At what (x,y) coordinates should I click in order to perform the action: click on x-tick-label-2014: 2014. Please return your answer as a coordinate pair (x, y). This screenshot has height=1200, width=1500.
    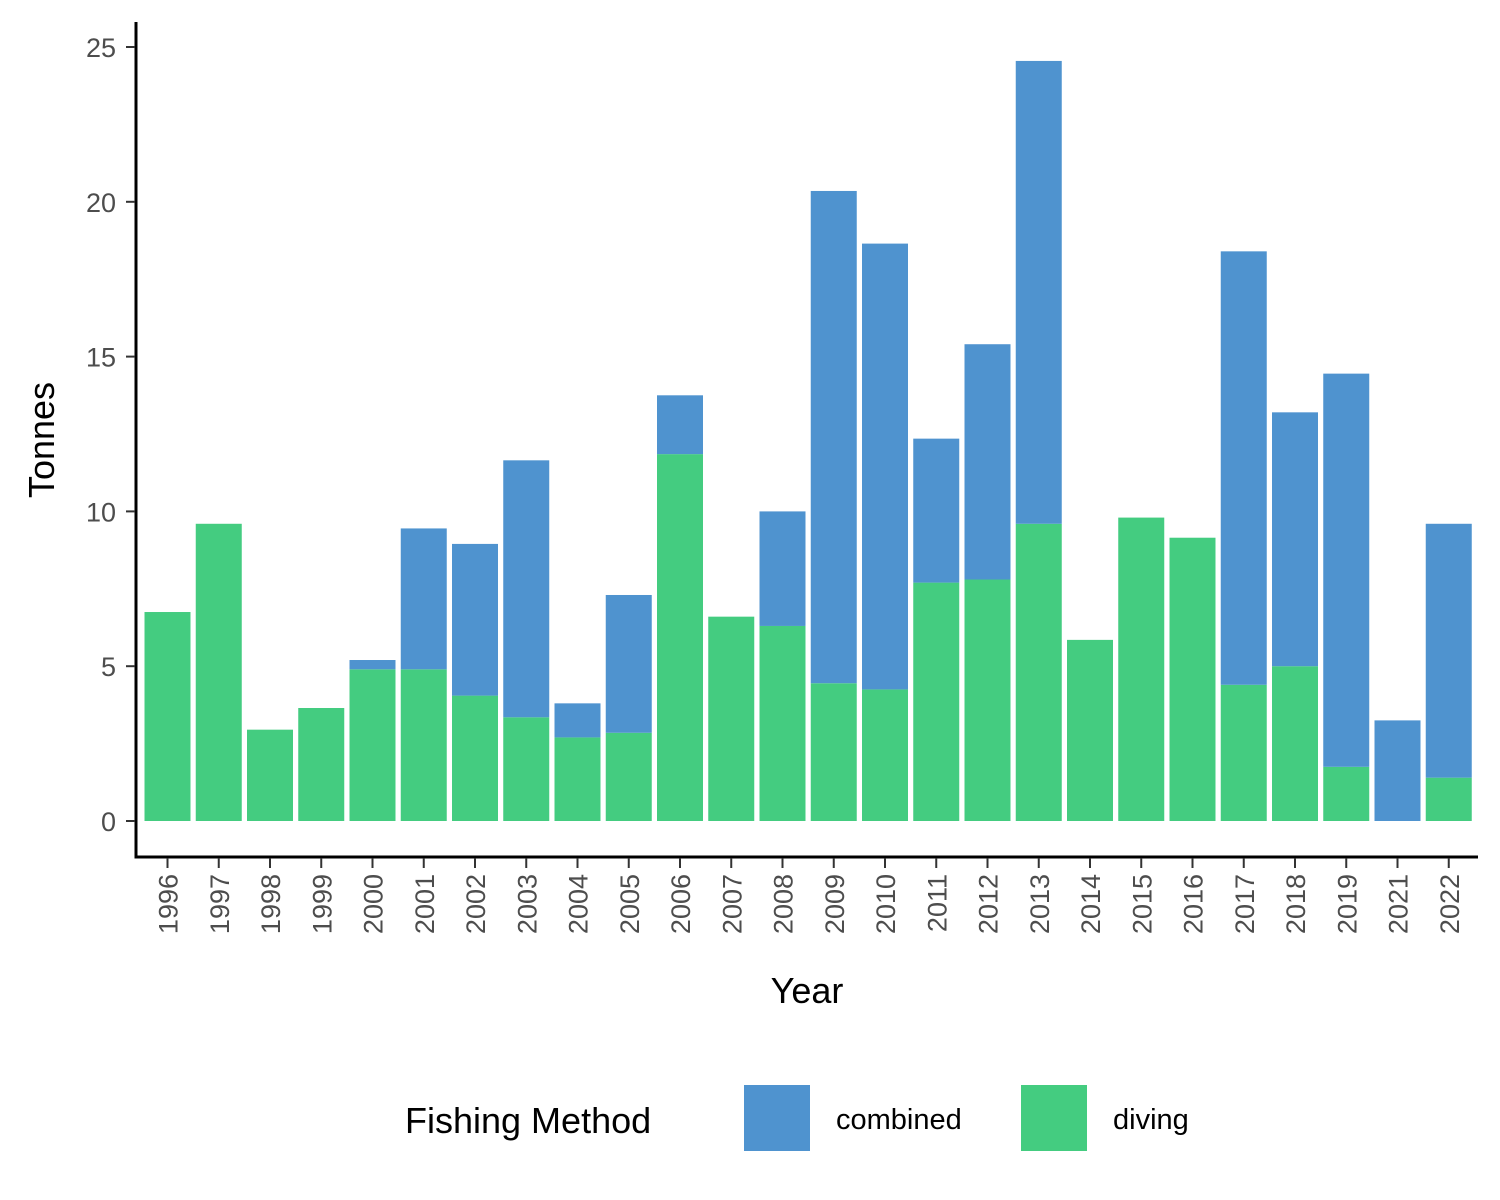
    Looking at the image, I should click on (1091, 904).